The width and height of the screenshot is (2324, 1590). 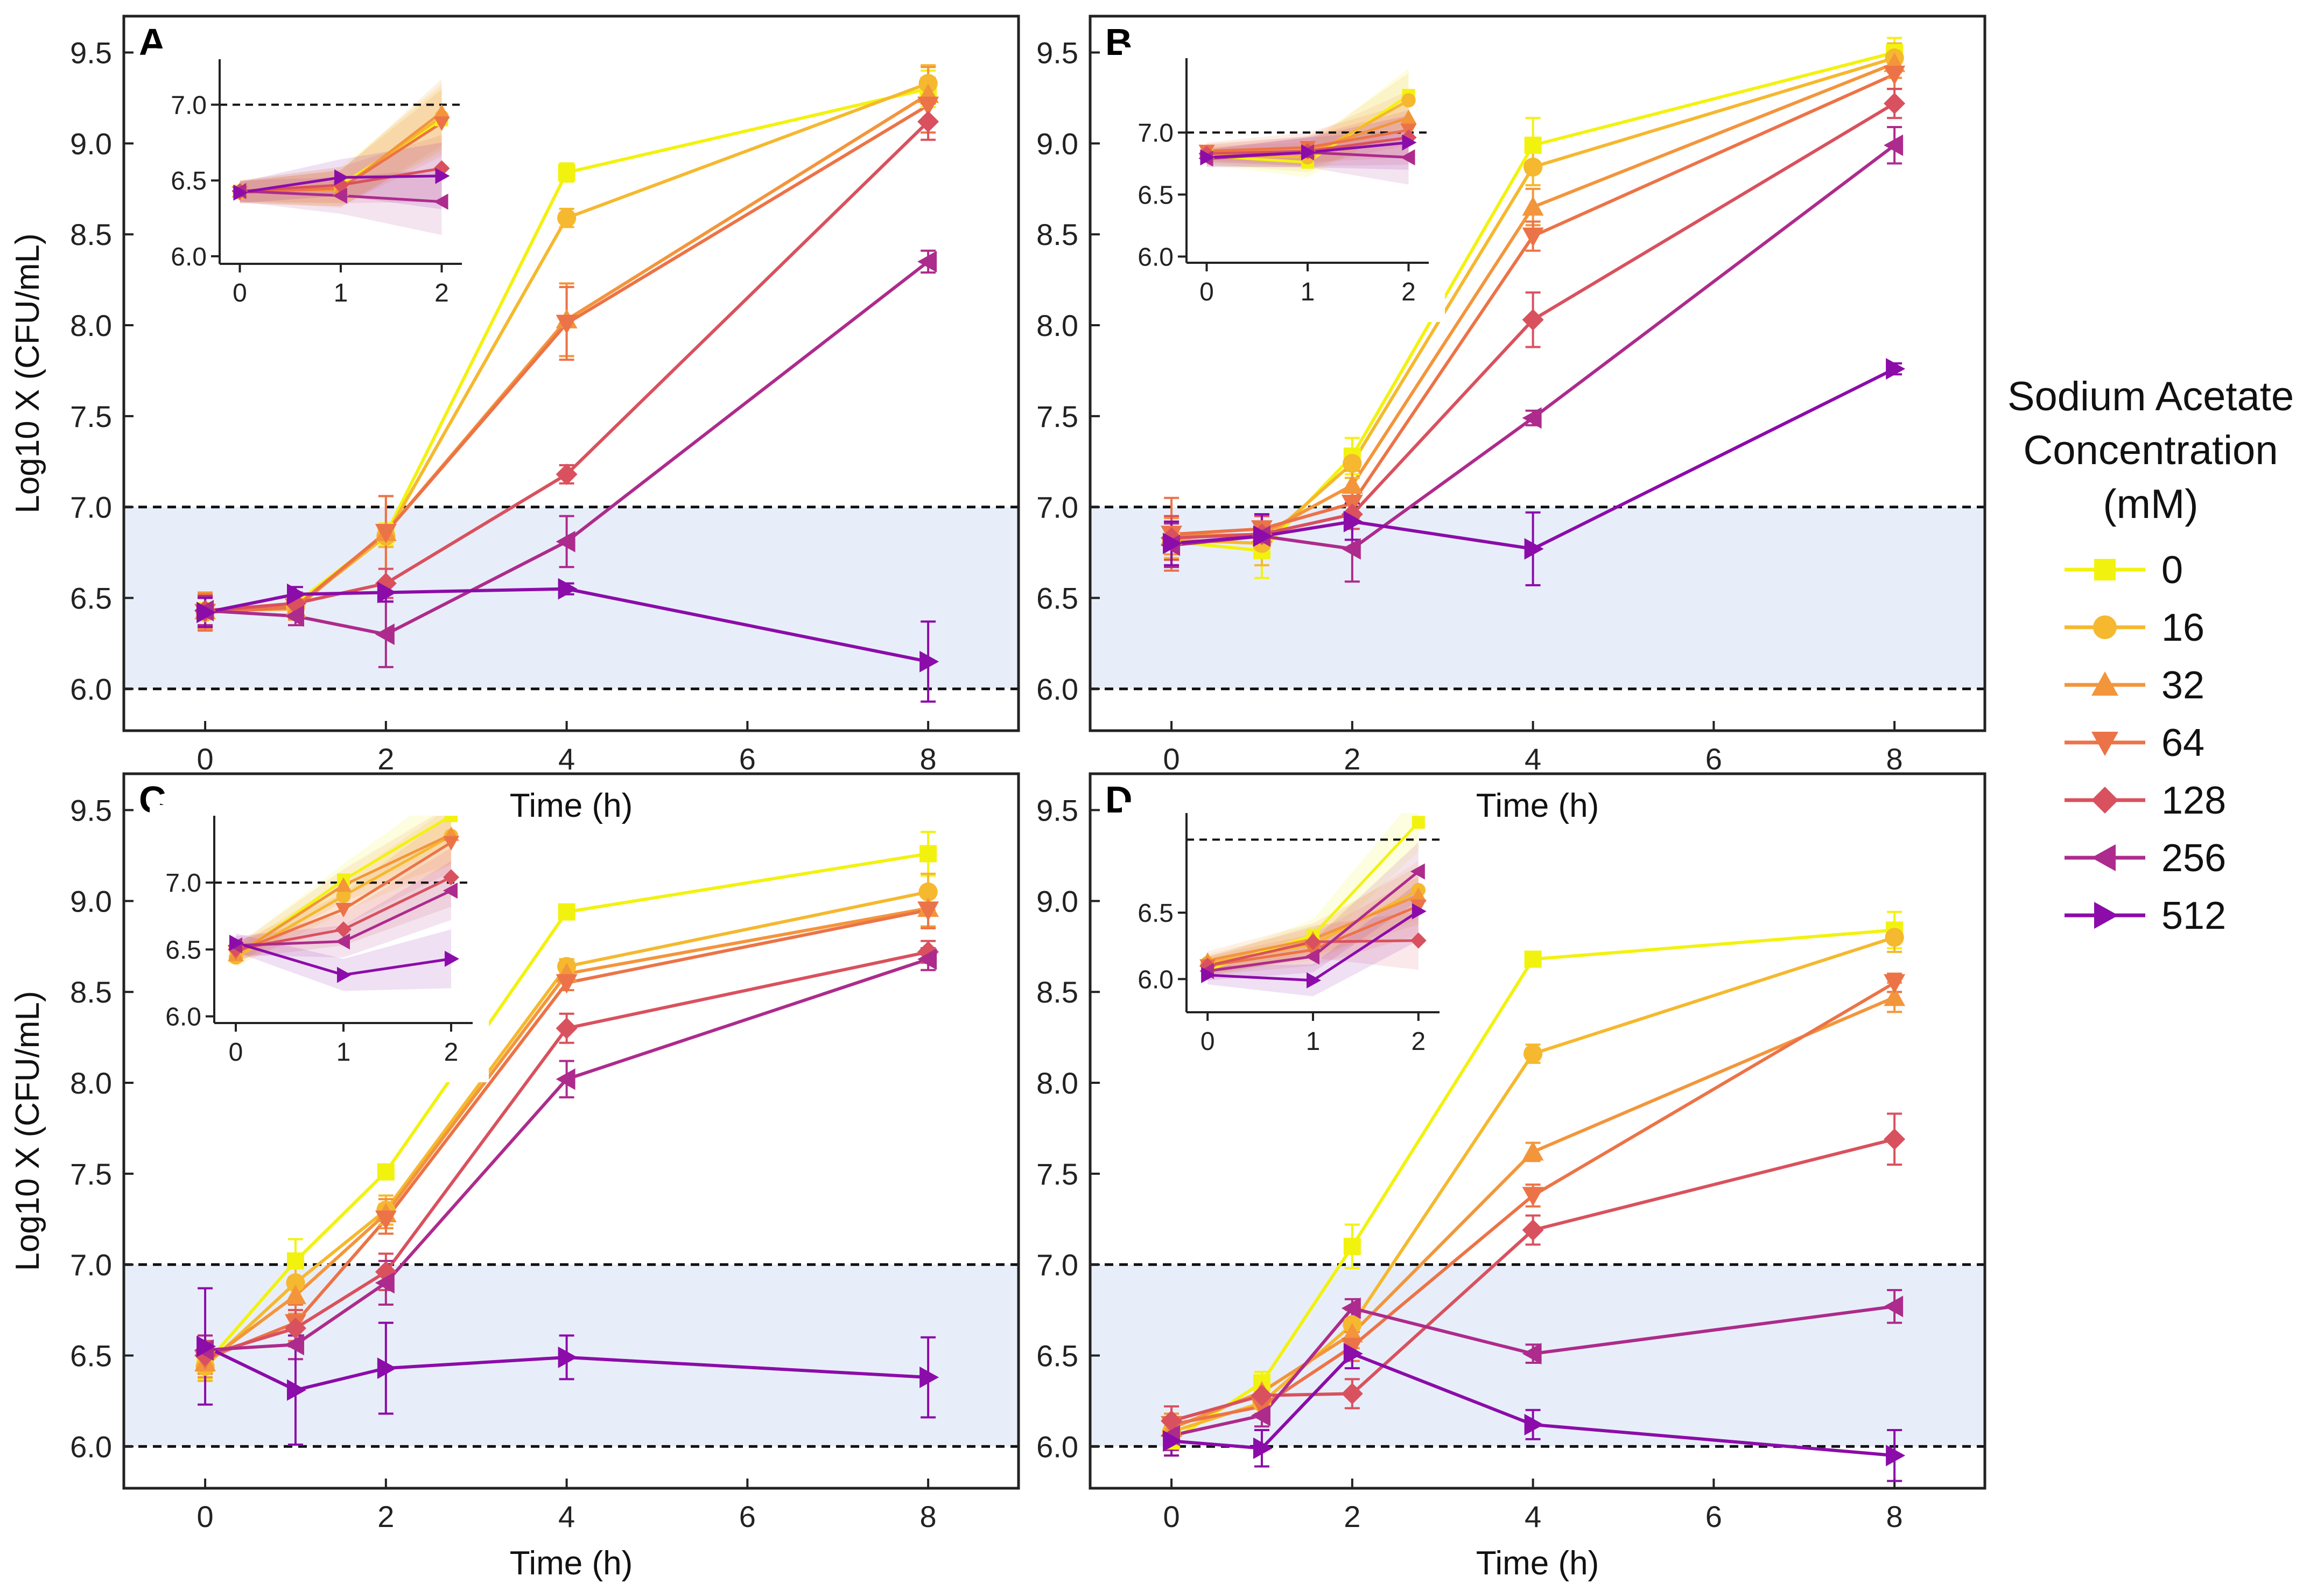 What do you see at coordinates (189, 105) in the screenshot?
I see `inset-y-tick-label: 7.0` at bounding box center [189, 105].